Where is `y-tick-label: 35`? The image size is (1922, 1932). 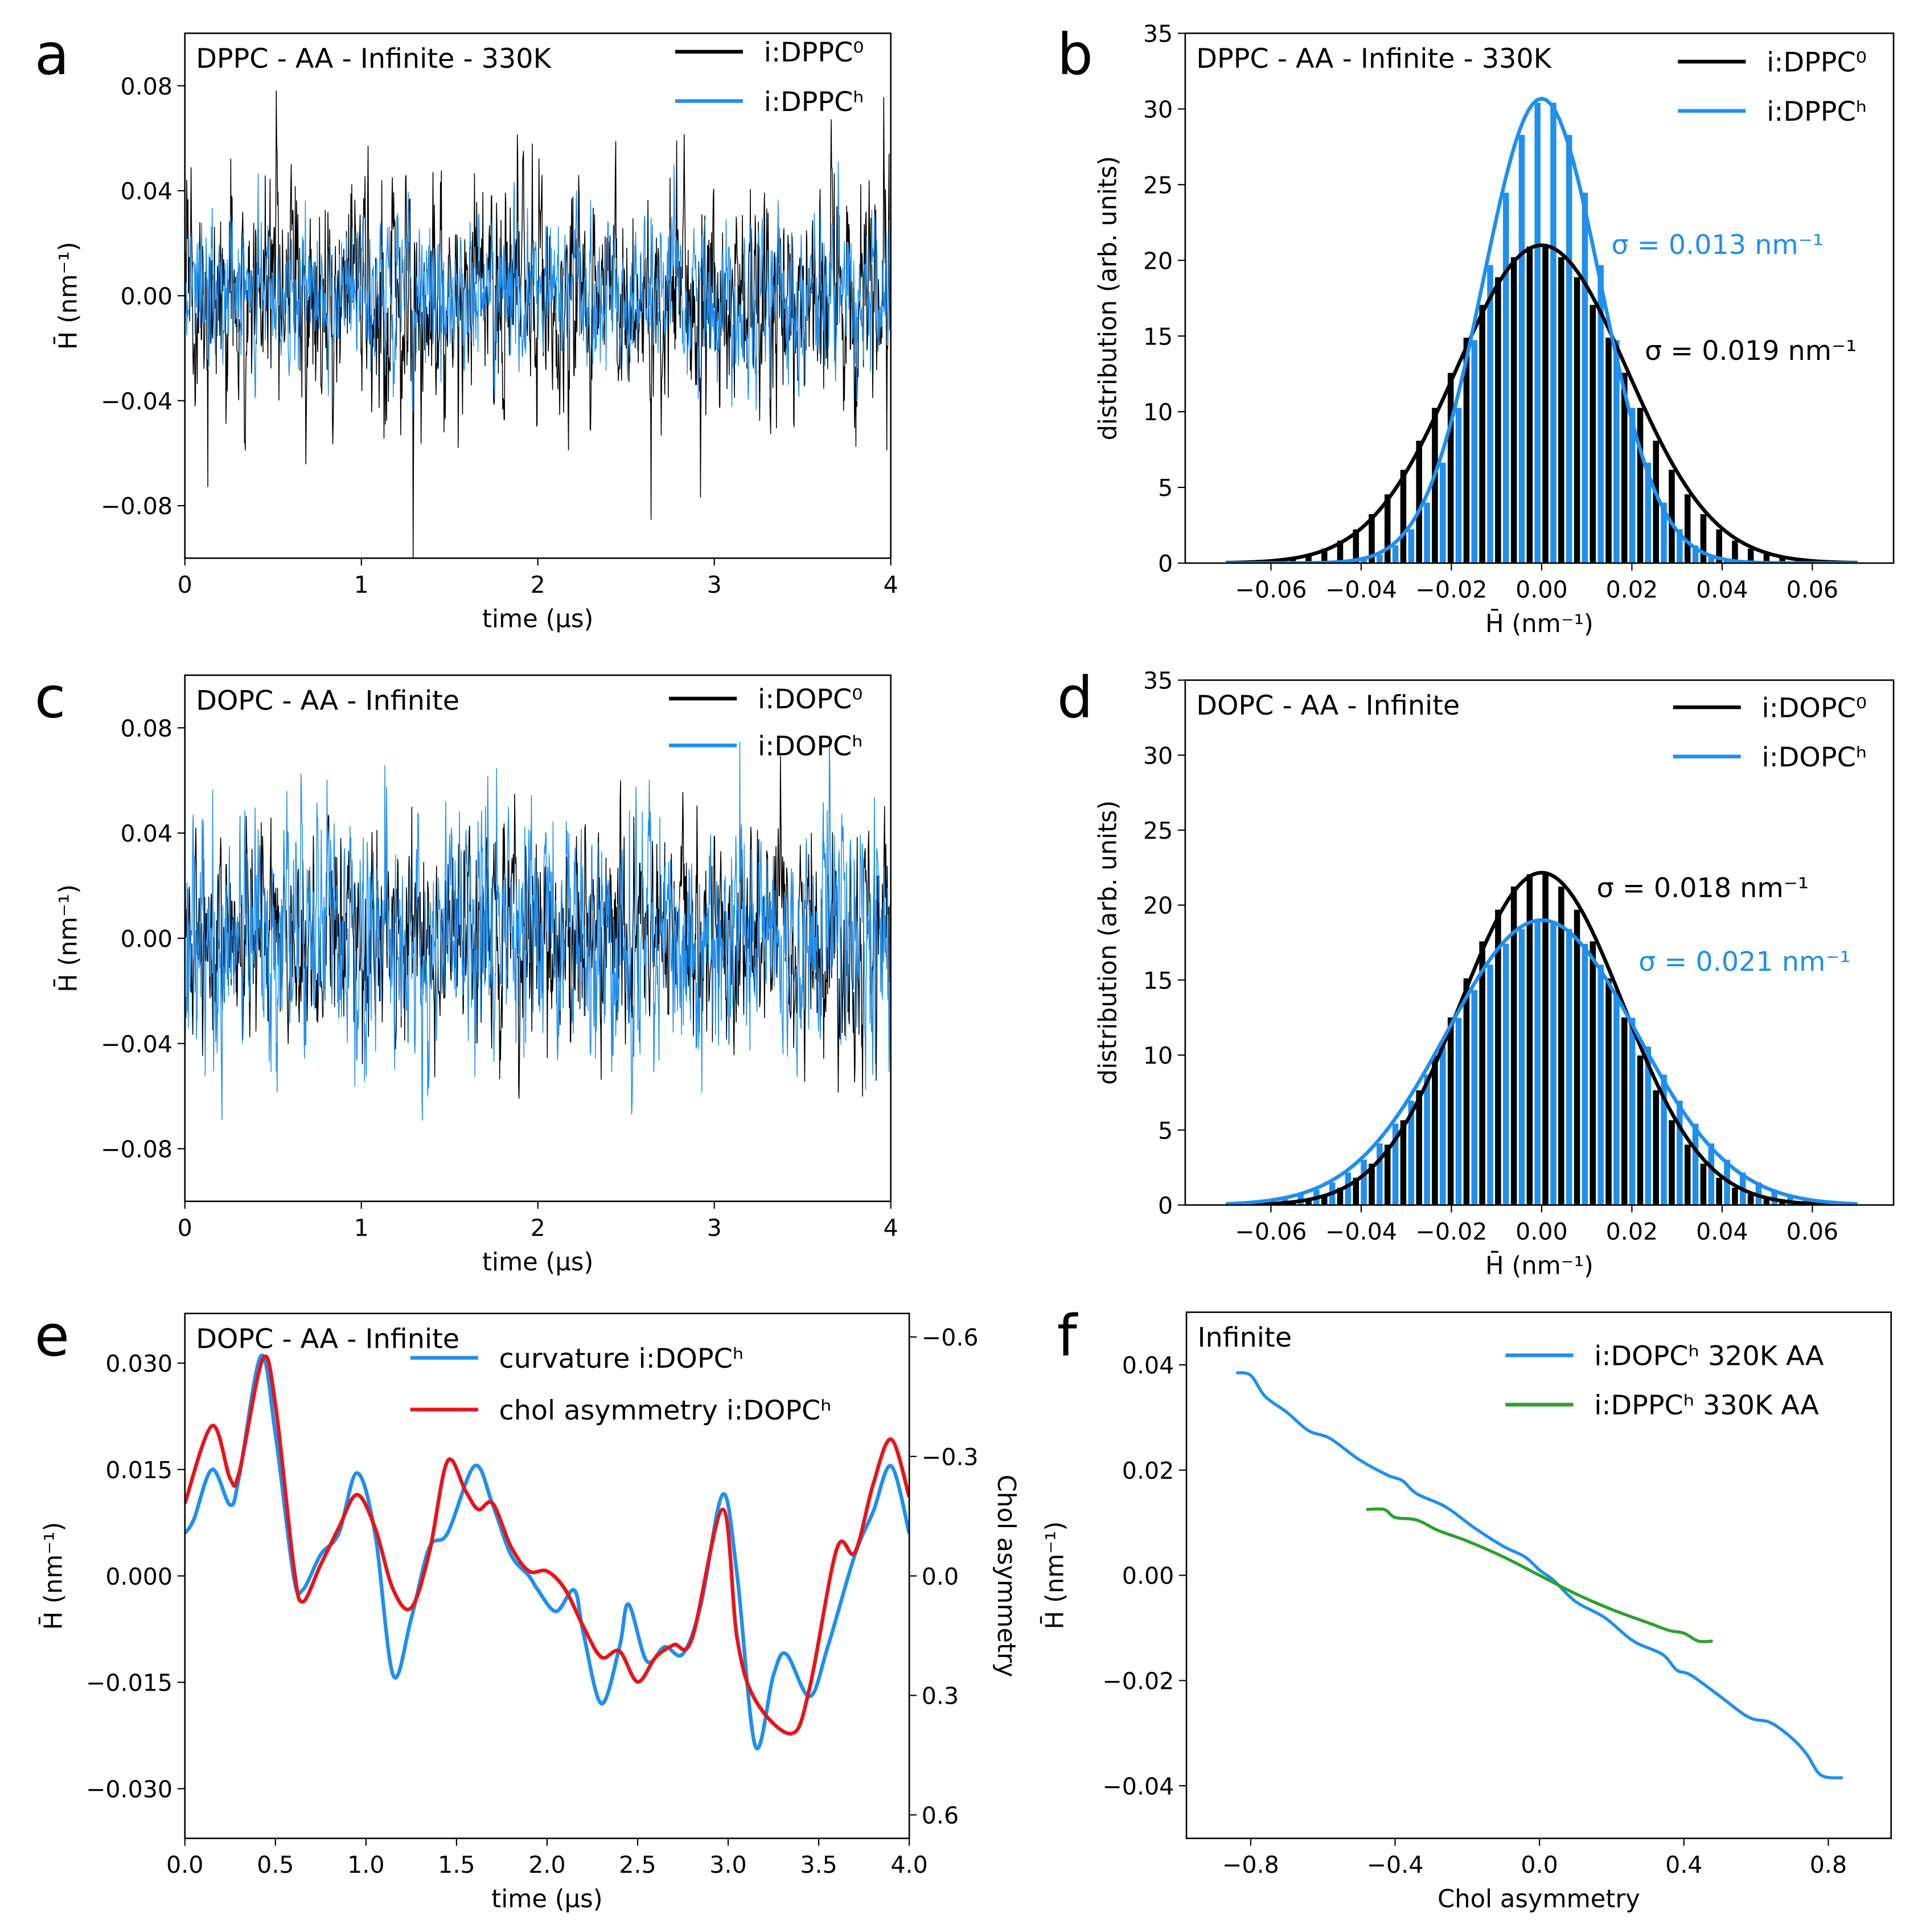
y-tick-label: 35 is located at coordinates (1158, 681).